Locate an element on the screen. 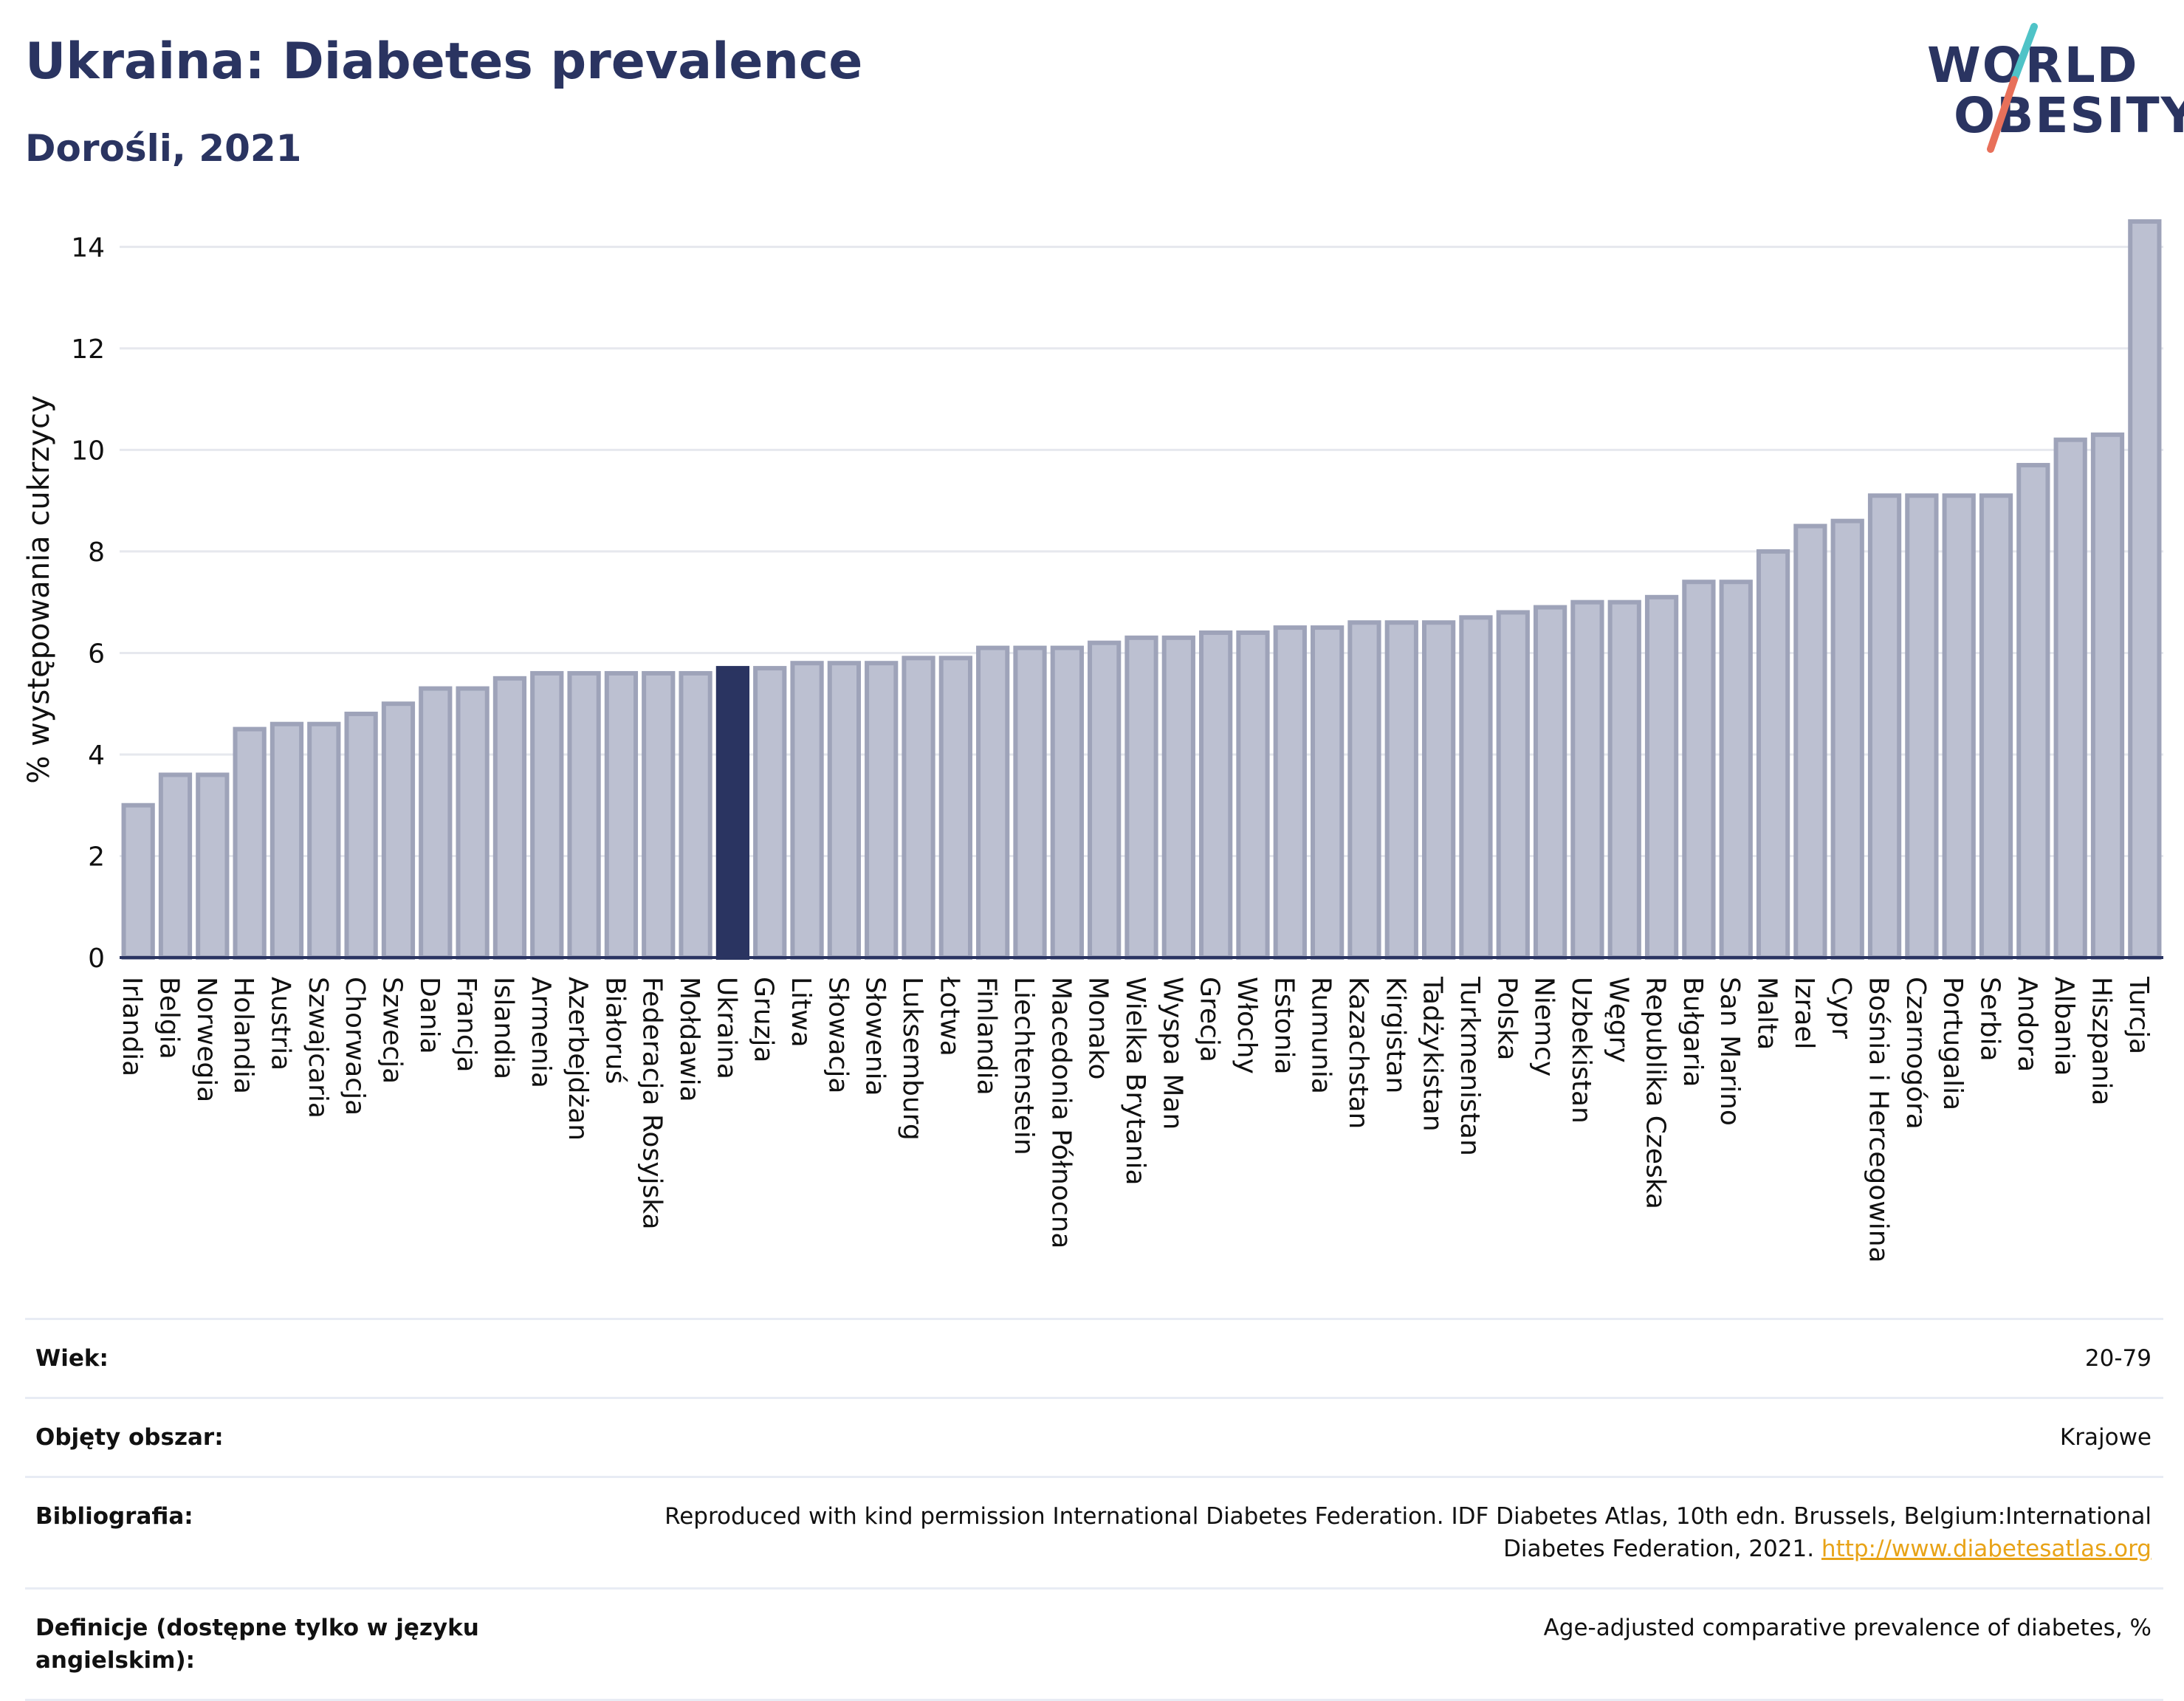  x-tick-label: Białoruś is located at coordinates (615, 1030).